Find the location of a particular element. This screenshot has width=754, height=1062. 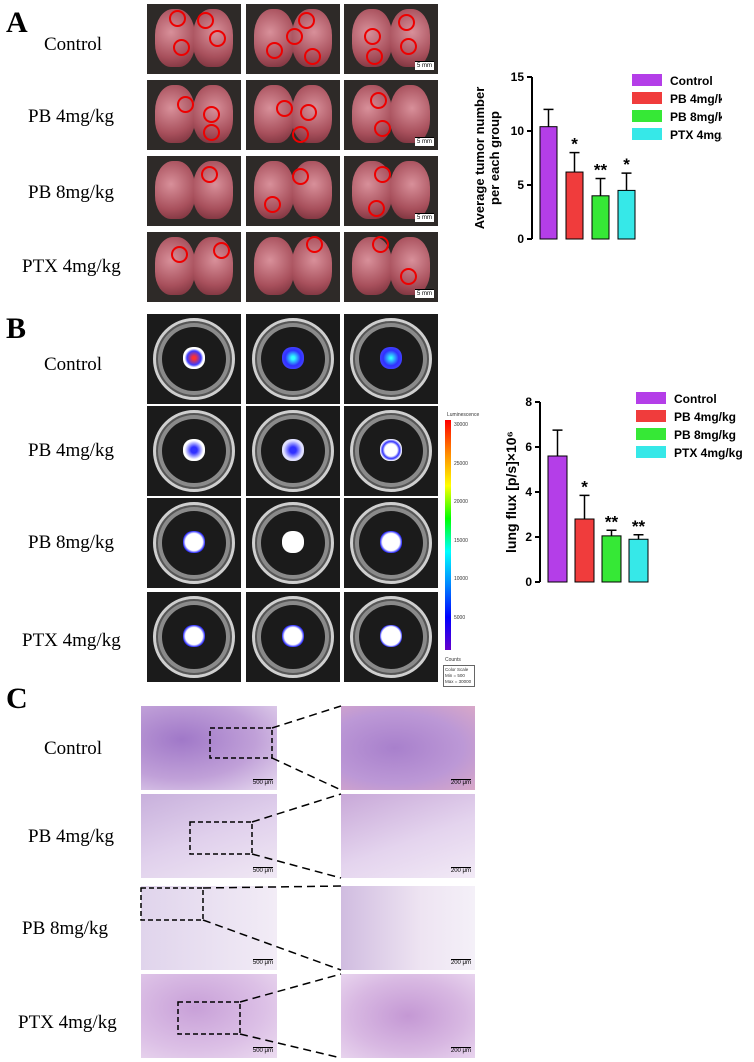

colorbar-unit: Counts is located at coordinates (453, 660).